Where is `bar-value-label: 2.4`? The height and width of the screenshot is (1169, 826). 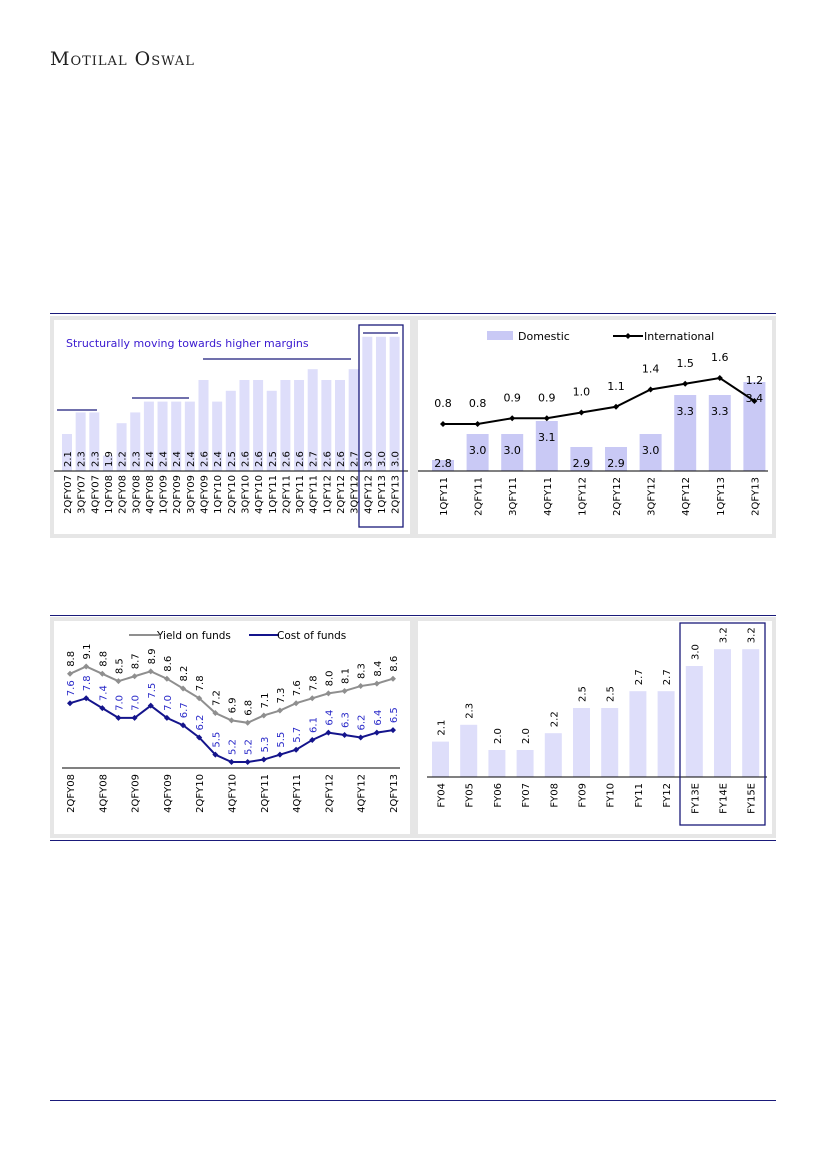
bar-value-label: 2.4 is located at coordinates (164, 459).